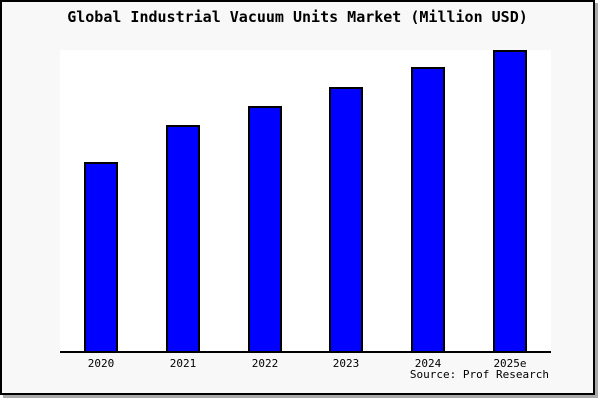  What do you see at coordinates (510, 363) in the screenshot?
I see `x-axis-label-2025e: 2025e` at bounding box center [510, 363].